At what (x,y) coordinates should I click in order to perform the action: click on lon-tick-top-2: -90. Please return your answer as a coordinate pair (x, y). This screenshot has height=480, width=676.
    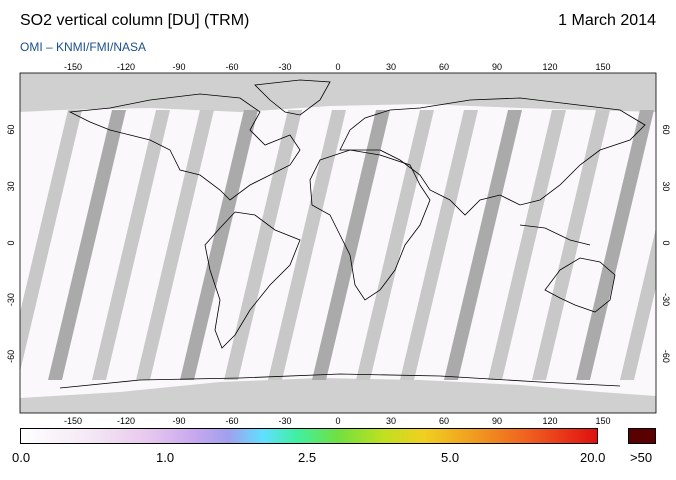
    Looking at the image, I should click on (178, 67).